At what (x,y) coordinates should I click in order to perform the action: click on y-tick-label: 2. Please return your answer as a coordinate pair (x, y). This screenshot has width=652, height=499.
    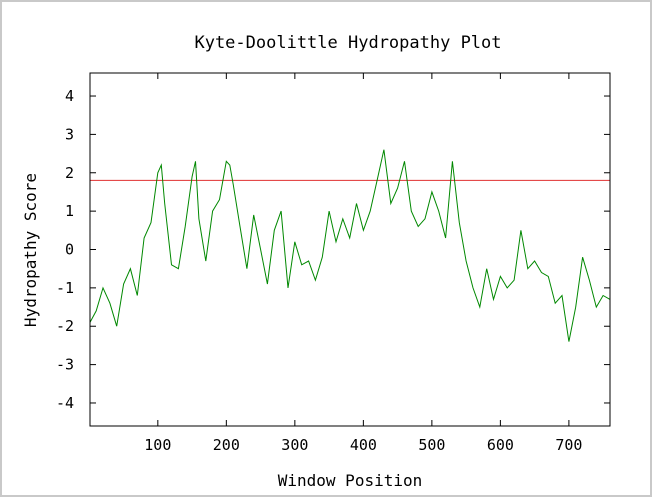
    Looking at the image, I should click on (69, 173).